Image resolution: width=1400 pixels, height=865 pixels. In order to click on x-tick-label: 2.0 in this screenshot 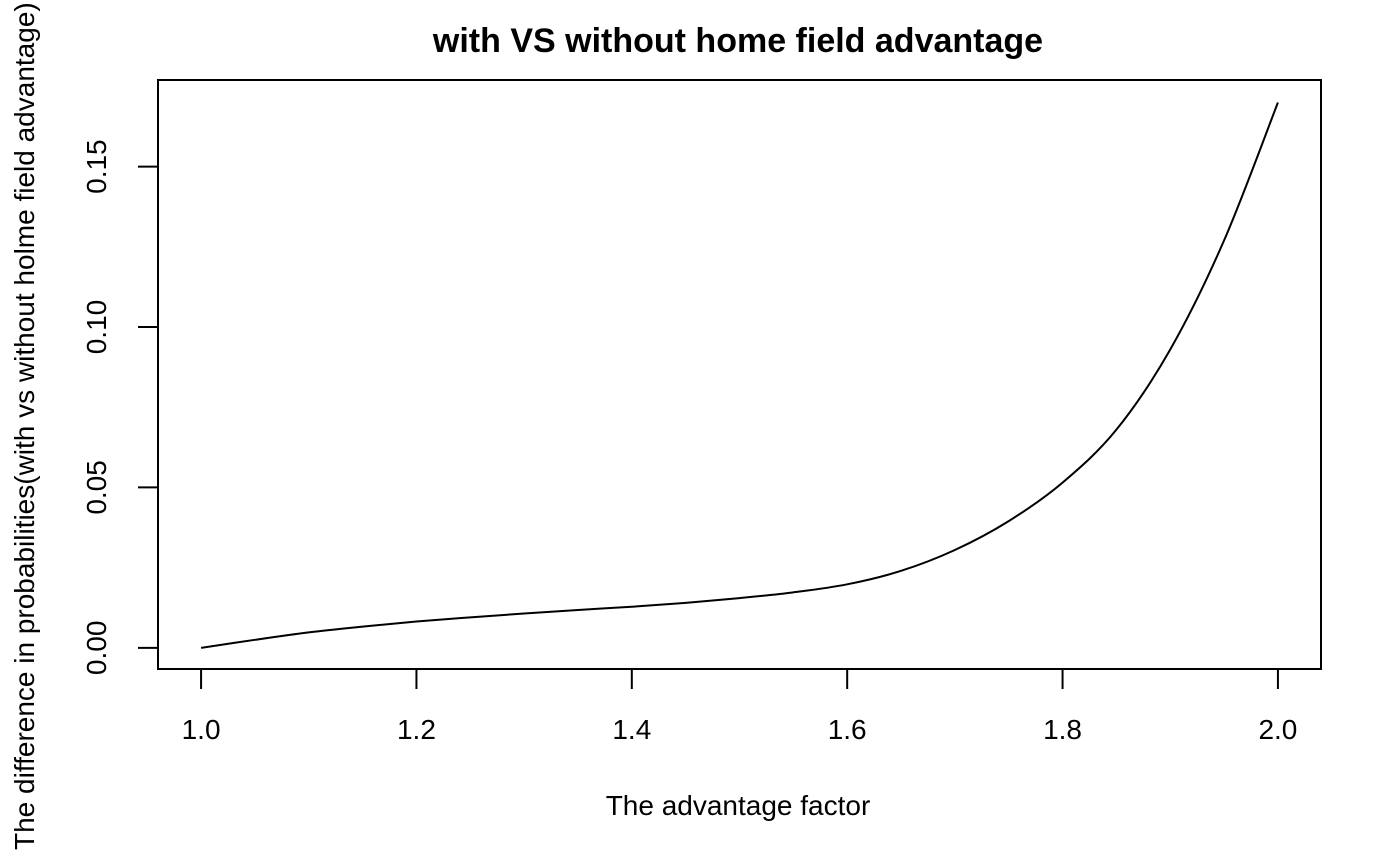, I will do `click(1277, 729)`.